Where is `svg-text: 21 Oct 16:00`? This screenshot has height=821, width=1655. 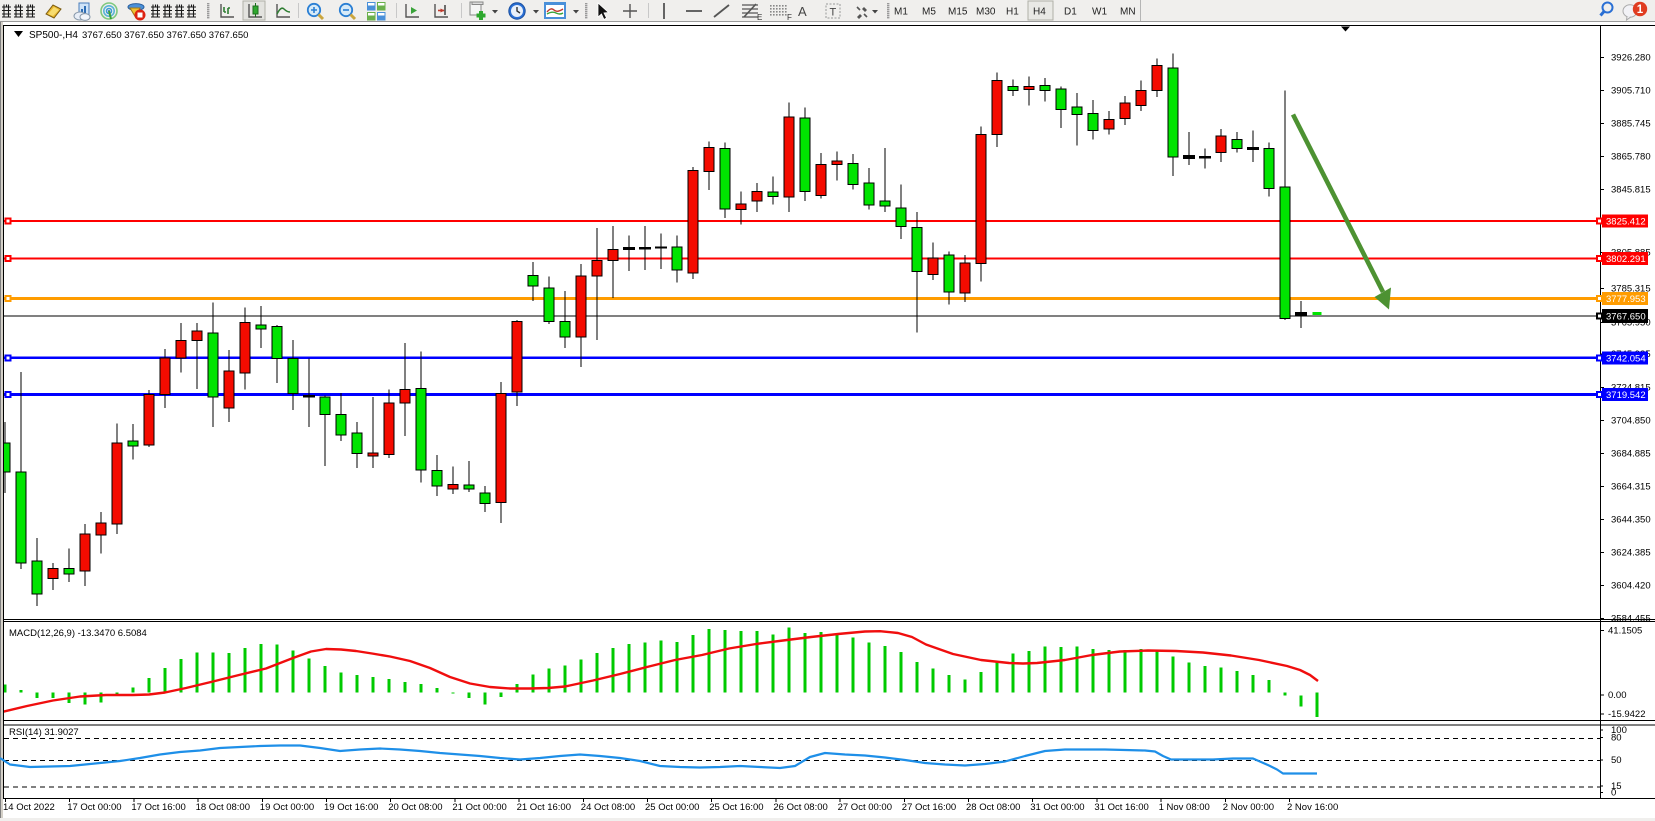 svg-text: 21 Oct 16:00 is located at coordinates (544, 807).